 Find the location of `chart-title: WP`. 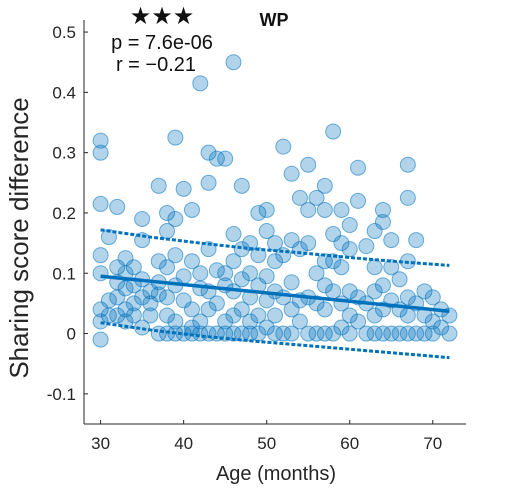

chart-title: WP is located at coordinates (274, 20).